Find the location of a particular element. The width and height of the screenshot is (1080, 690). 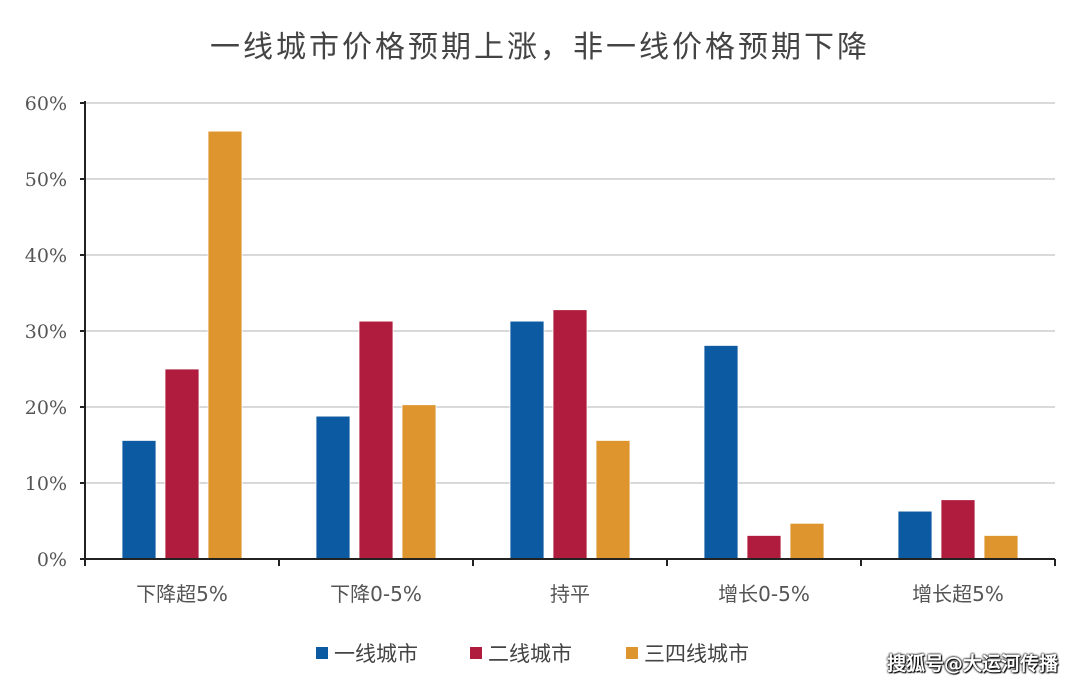

x-tick-label: 增长超5% is located at coordinates (958, 594).